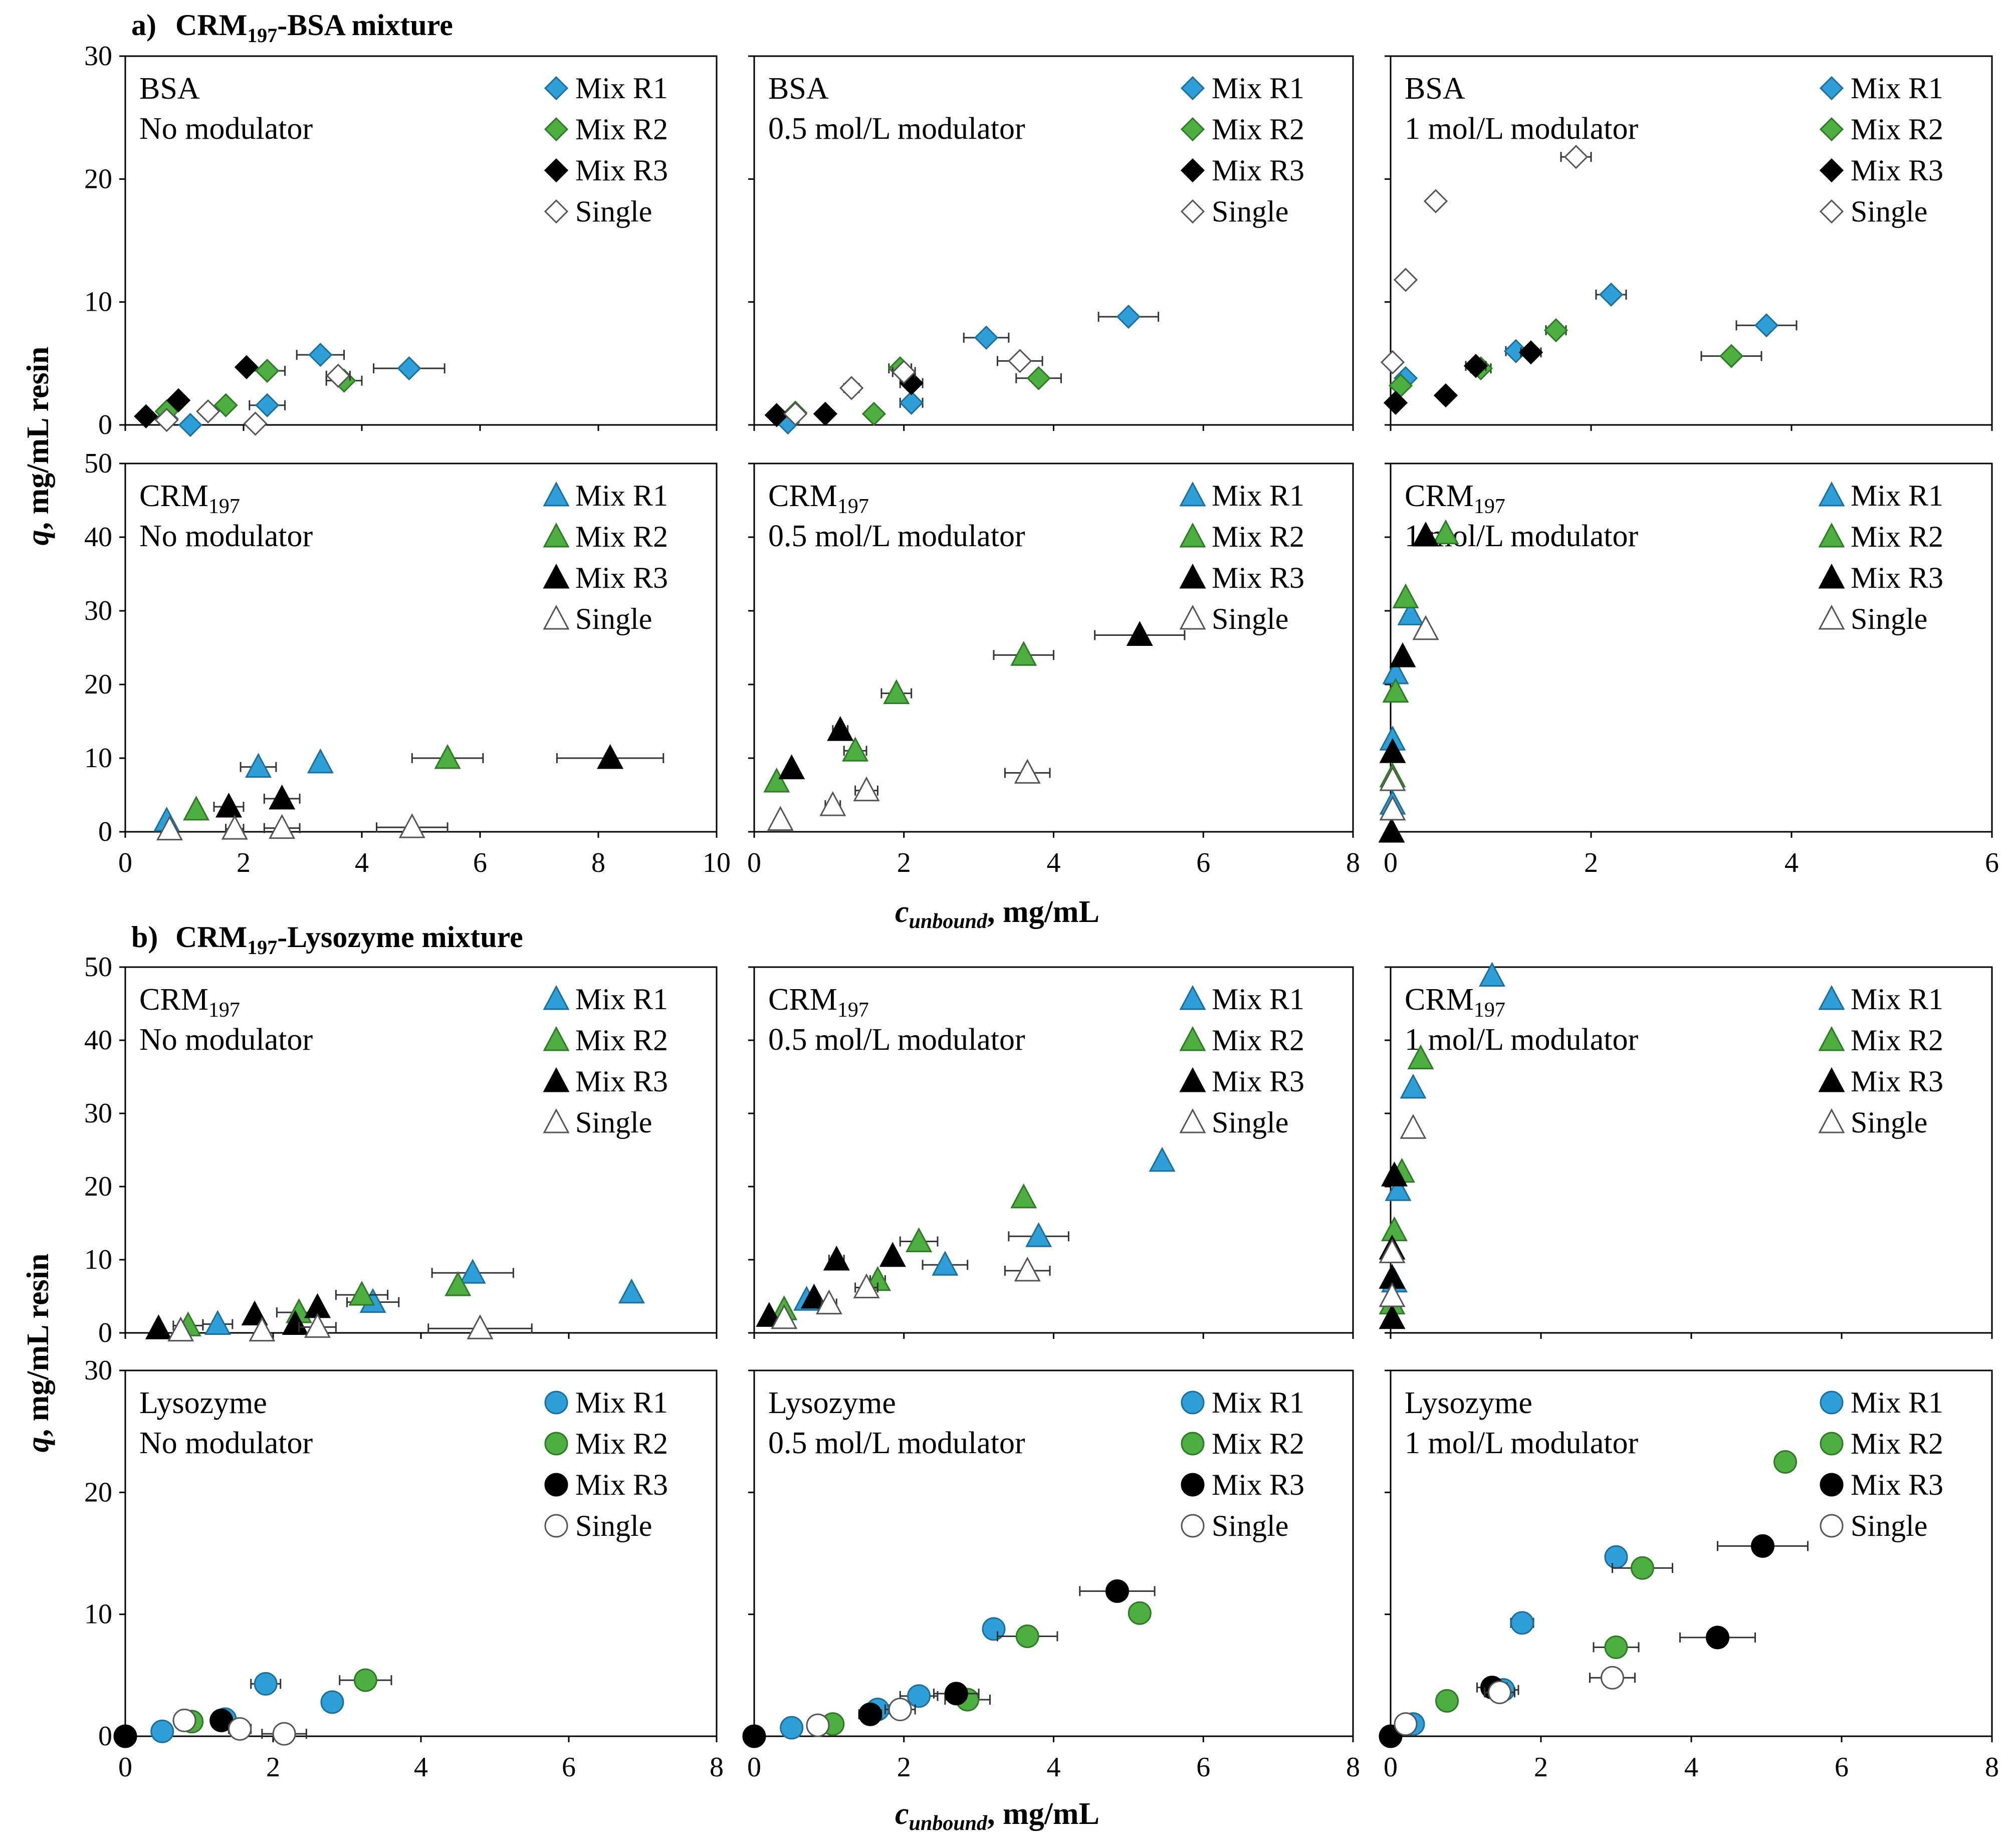  Describe the element at coordinates (286, 1701) in the screenshot. I see `series-mix-r2` at that location.